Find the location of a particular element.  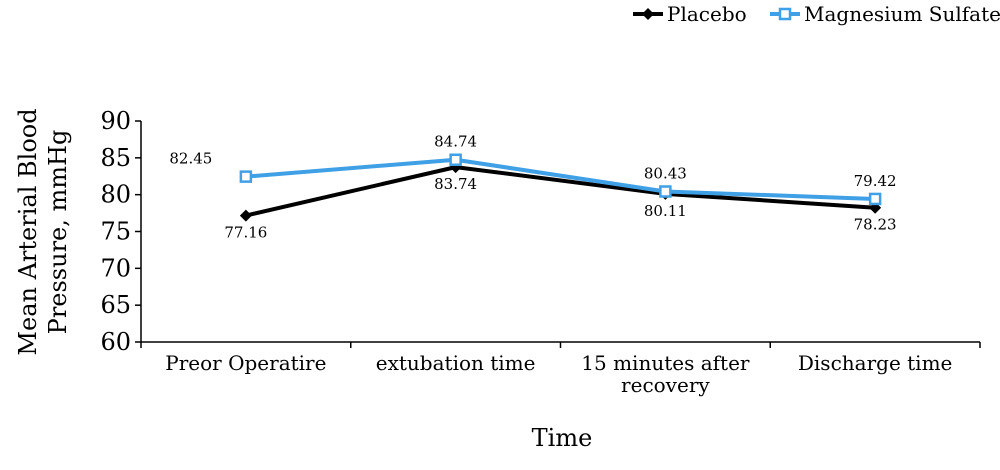

data-label: 83.74 is located at coordinates (455, 184).